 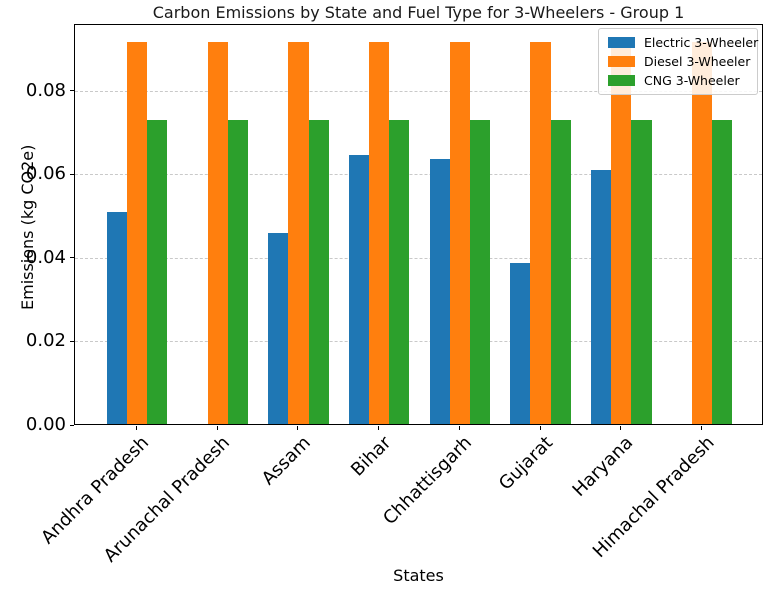 I want to click on legend-item: Diesel 3-Wheeler, so click(x=679, y=61).